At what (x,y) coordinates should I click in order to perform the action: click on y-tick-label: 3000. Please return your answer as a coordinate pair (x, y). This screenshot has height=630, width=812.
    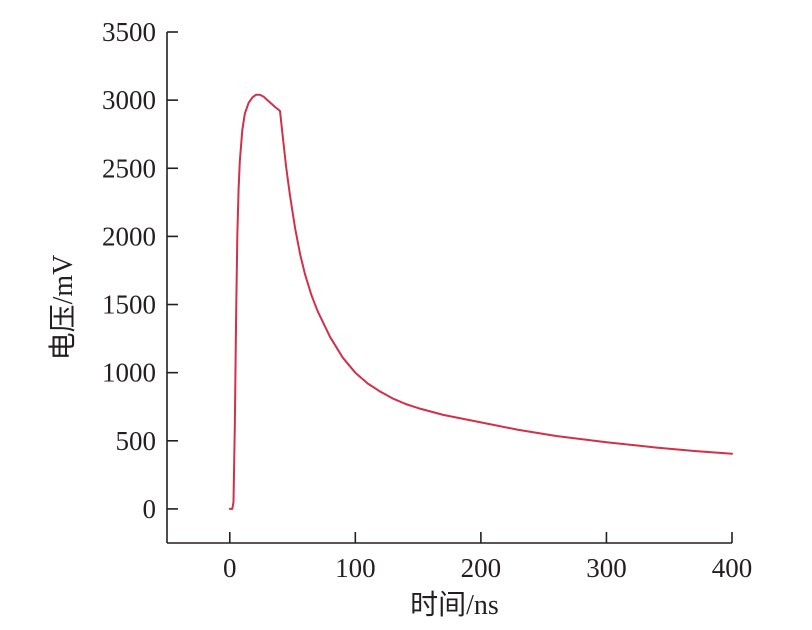
    Looking at the image, I should click on (129, 100).